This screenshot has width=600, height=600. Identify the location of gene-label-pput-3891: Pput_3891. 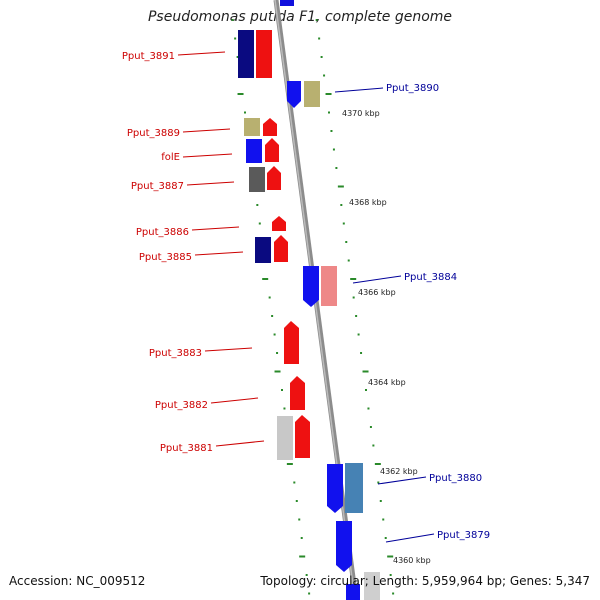
(148, 56).